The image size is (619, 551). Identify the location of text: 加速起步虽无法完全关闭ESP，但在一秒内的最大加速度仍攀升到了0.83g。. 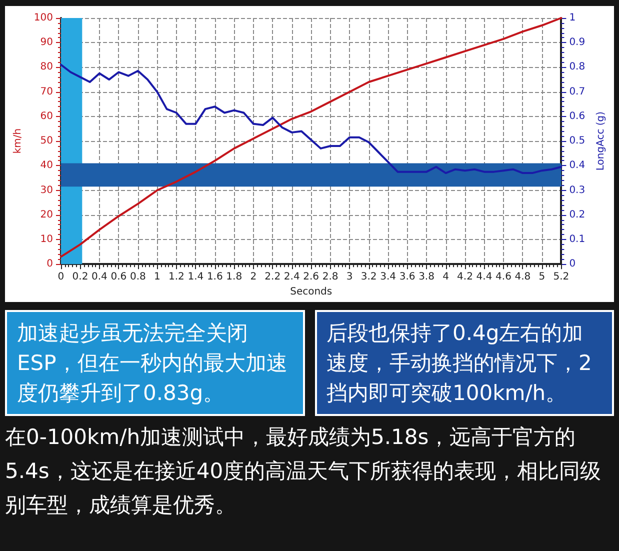
(154, 363).